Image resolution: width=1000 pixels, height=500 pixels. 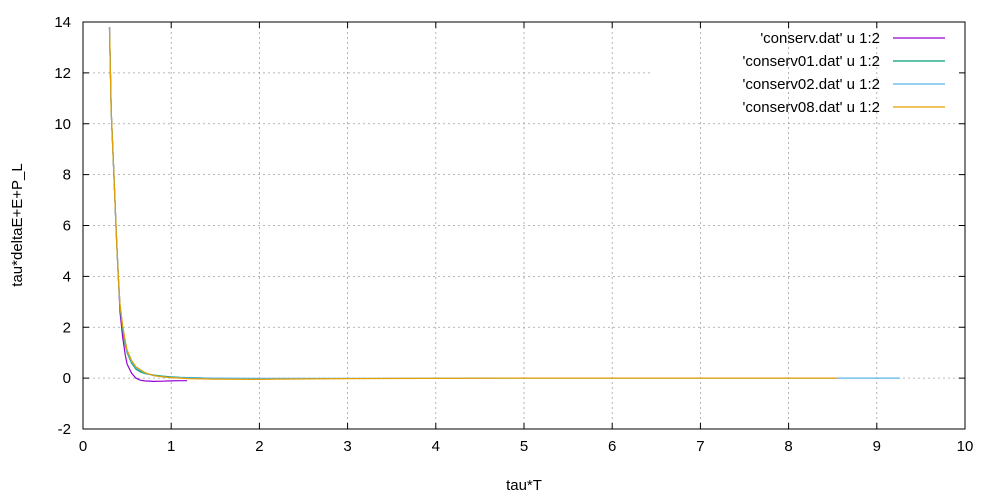 I want to click on y-axis-label: tau*deltaE+E+P_L, so click(x=17, y=224).